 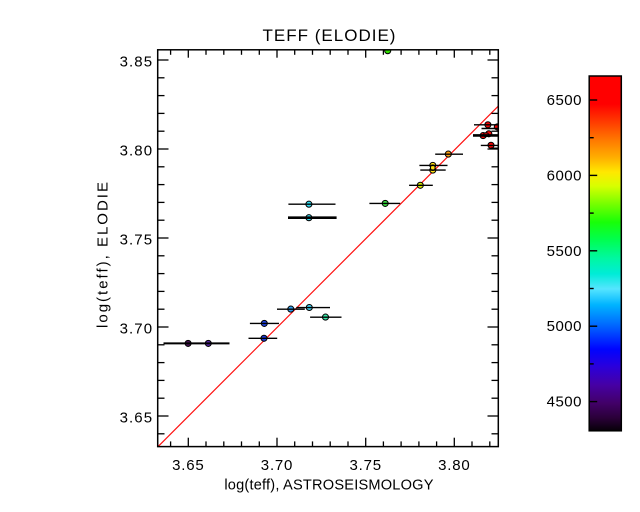 What do you see at coordinates (330, 35) in the screenshot?
I see `svg-text: TEFF (ELODIE)` at bounding box center [330, 35].